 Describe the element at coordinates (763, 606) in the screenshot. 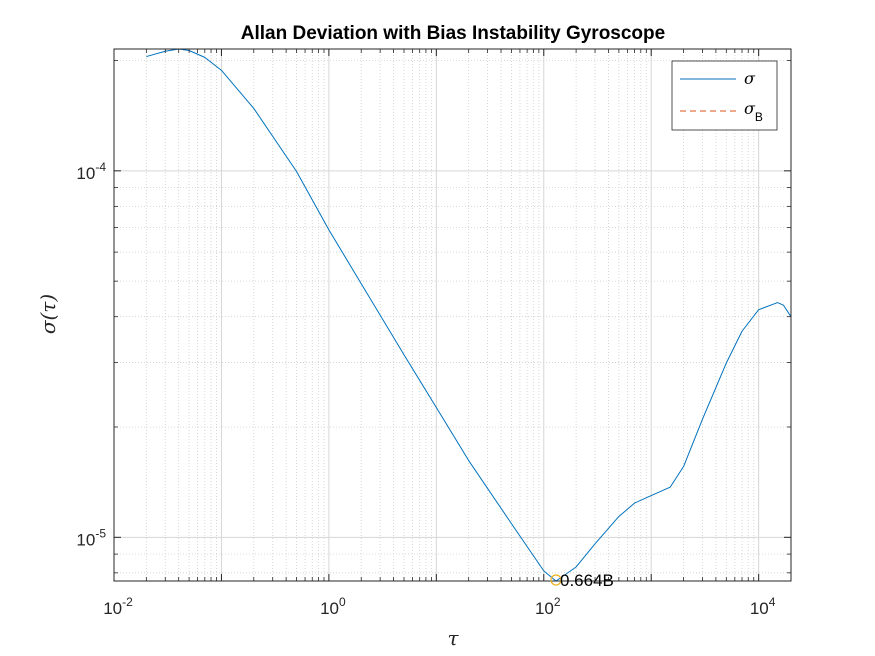

I see `x-tick-label: 10⁴` at that location.